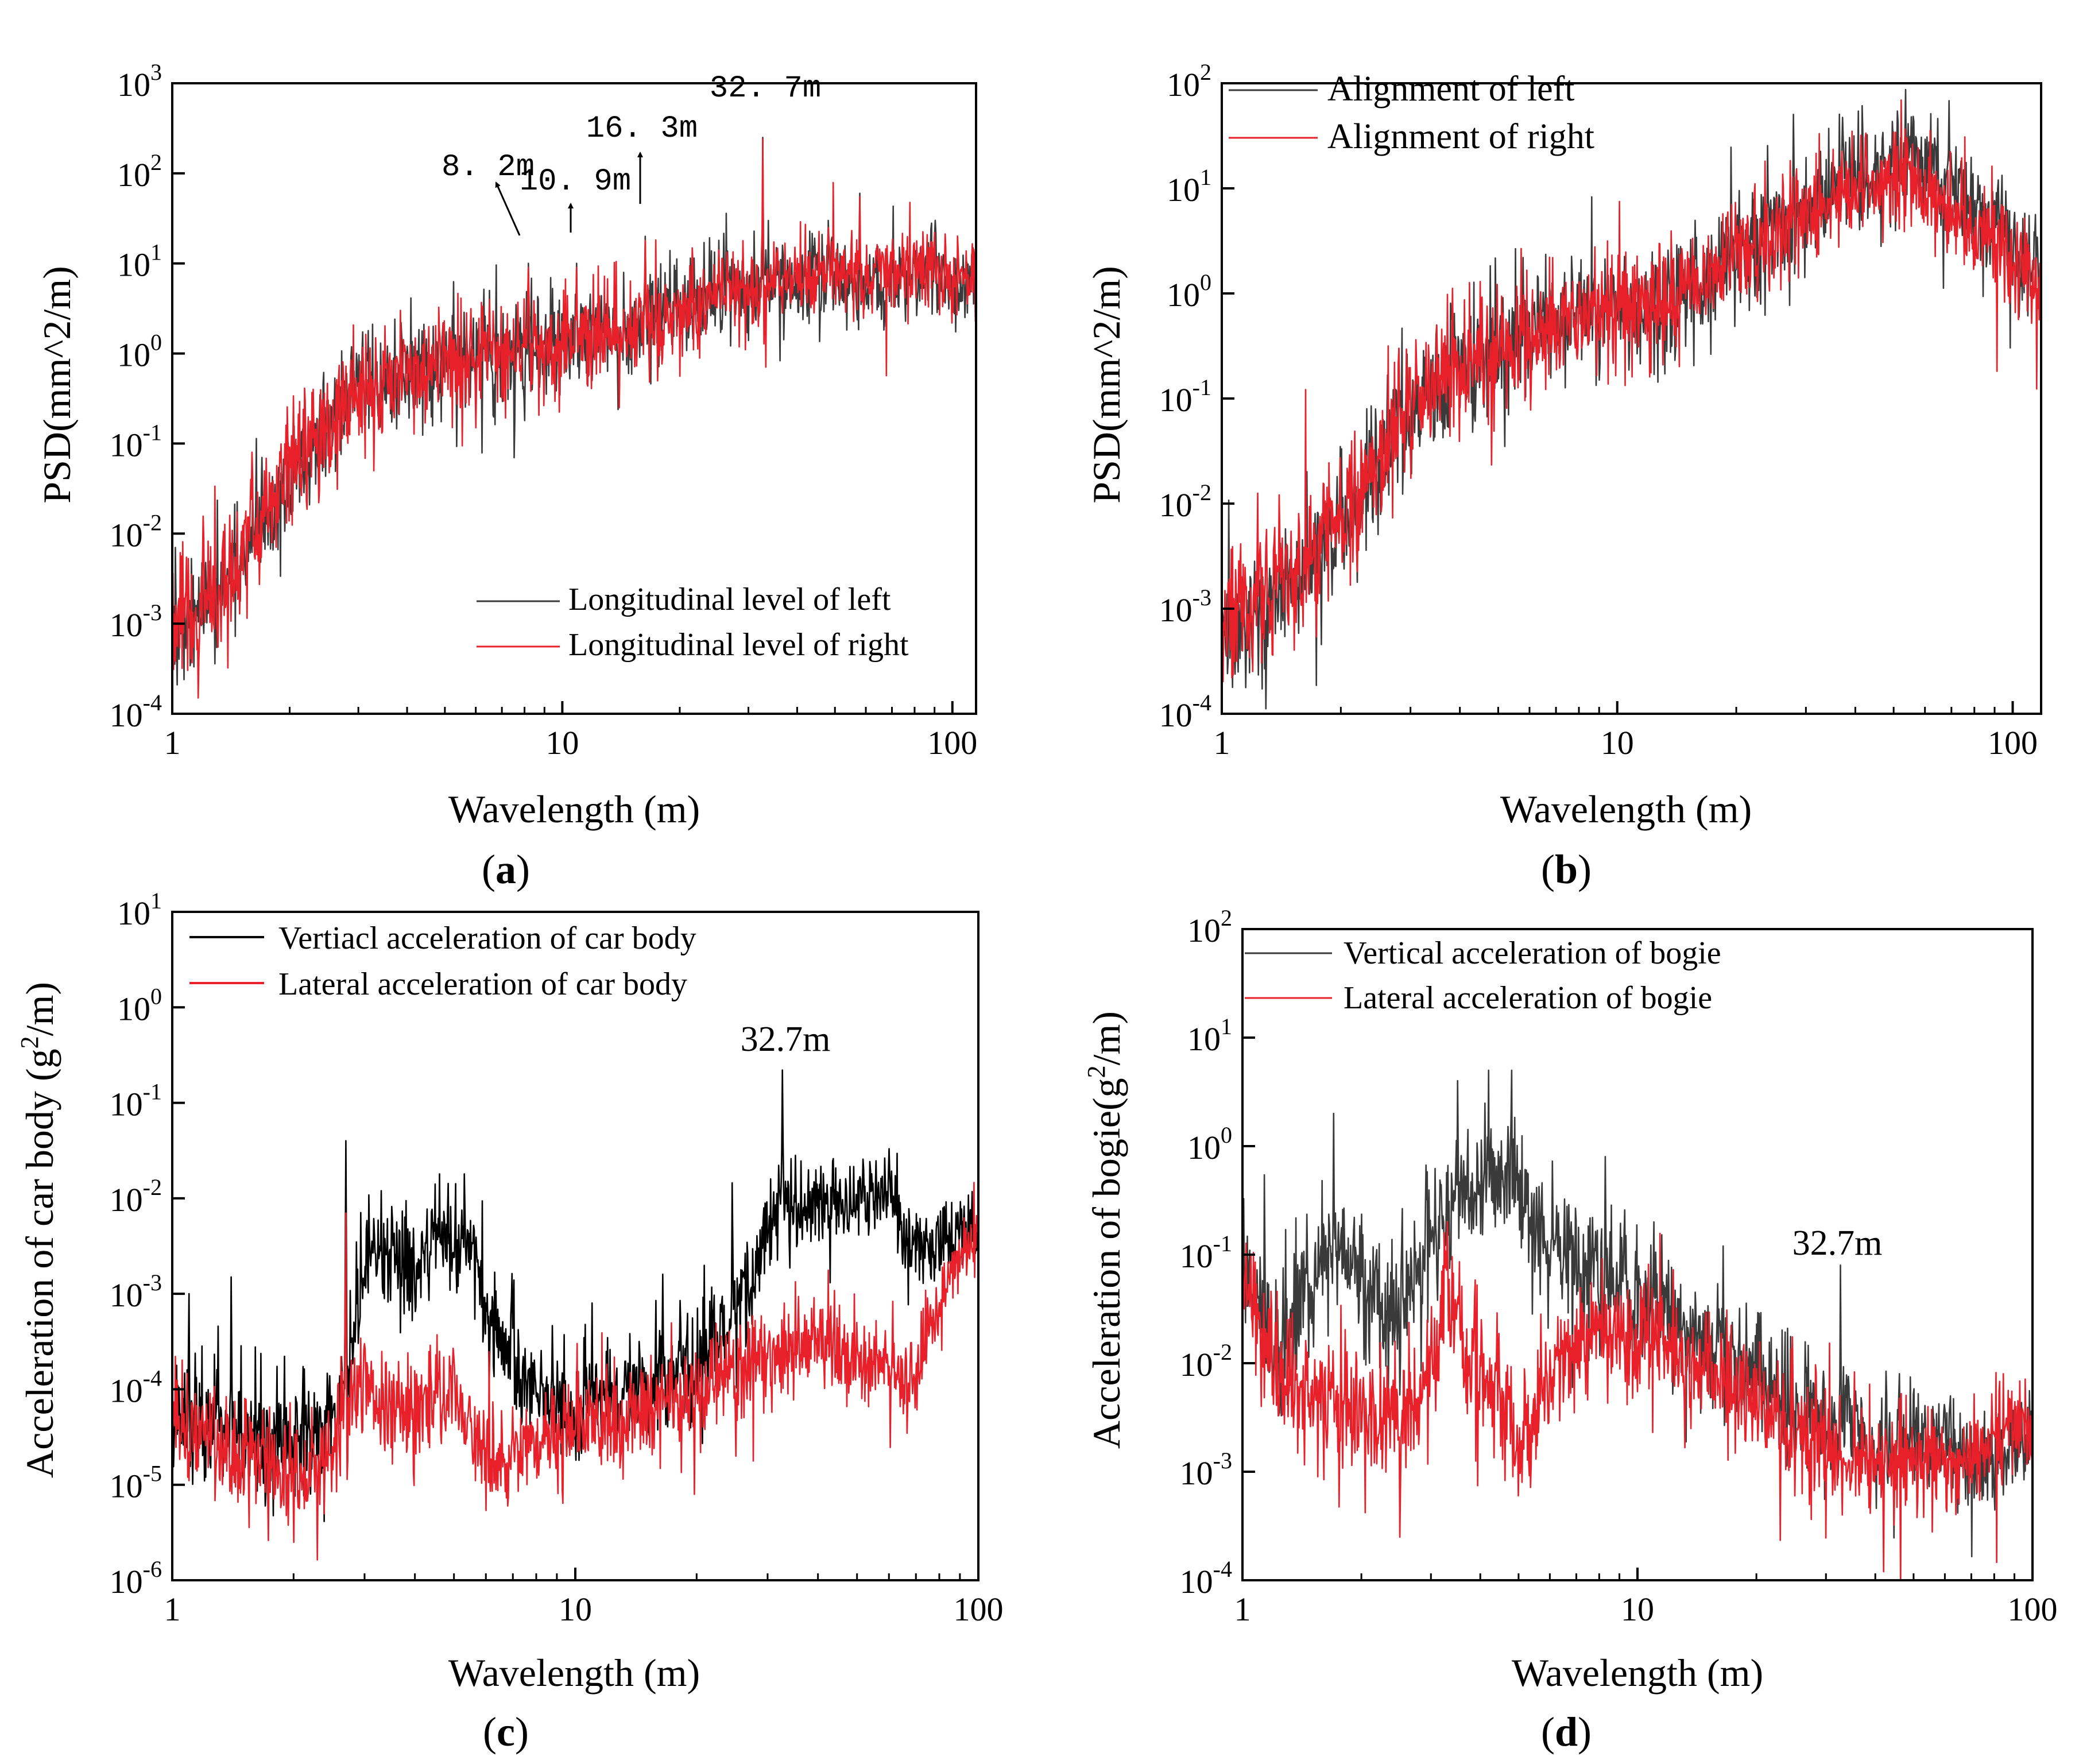 This screenshot has height=1764, width=2079. Describe the element at coordinates (574, 809) in the screenshot. I see `xlabel-a: Wavelength (m)` at that location.